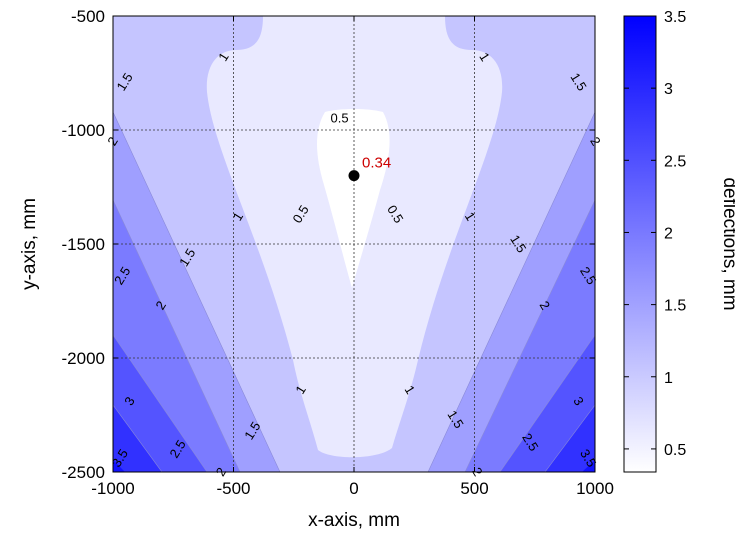 The height and width of the screenshot is (540, 735). I want to click on y-tick-label: -2000, so click(83, 358).